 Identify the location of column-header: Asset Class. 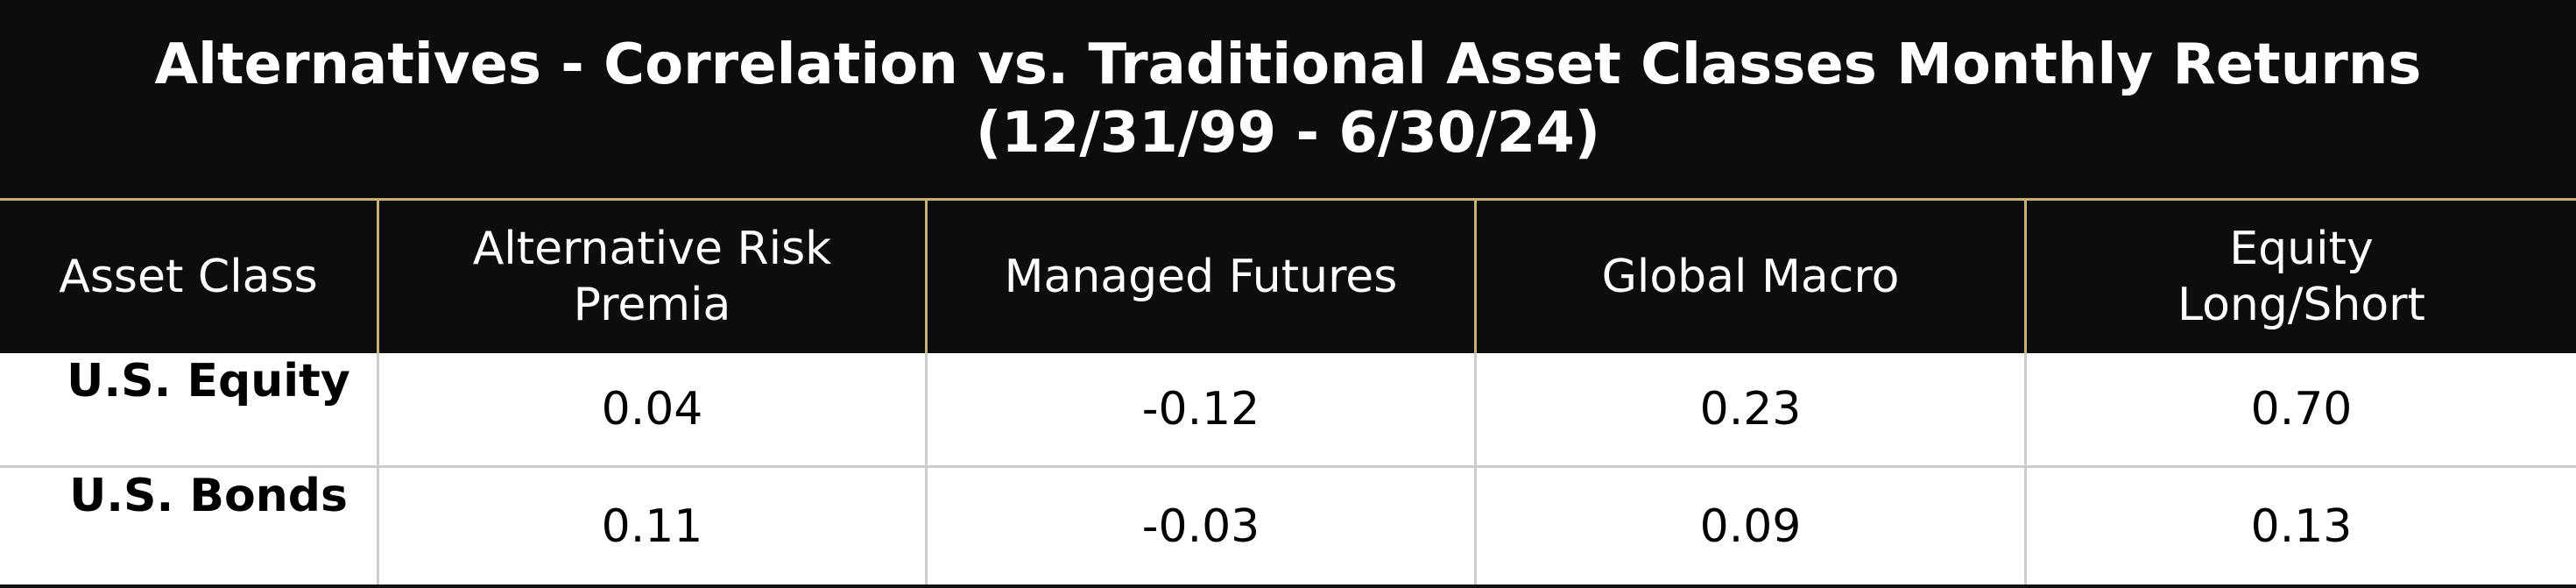
(188, 277).